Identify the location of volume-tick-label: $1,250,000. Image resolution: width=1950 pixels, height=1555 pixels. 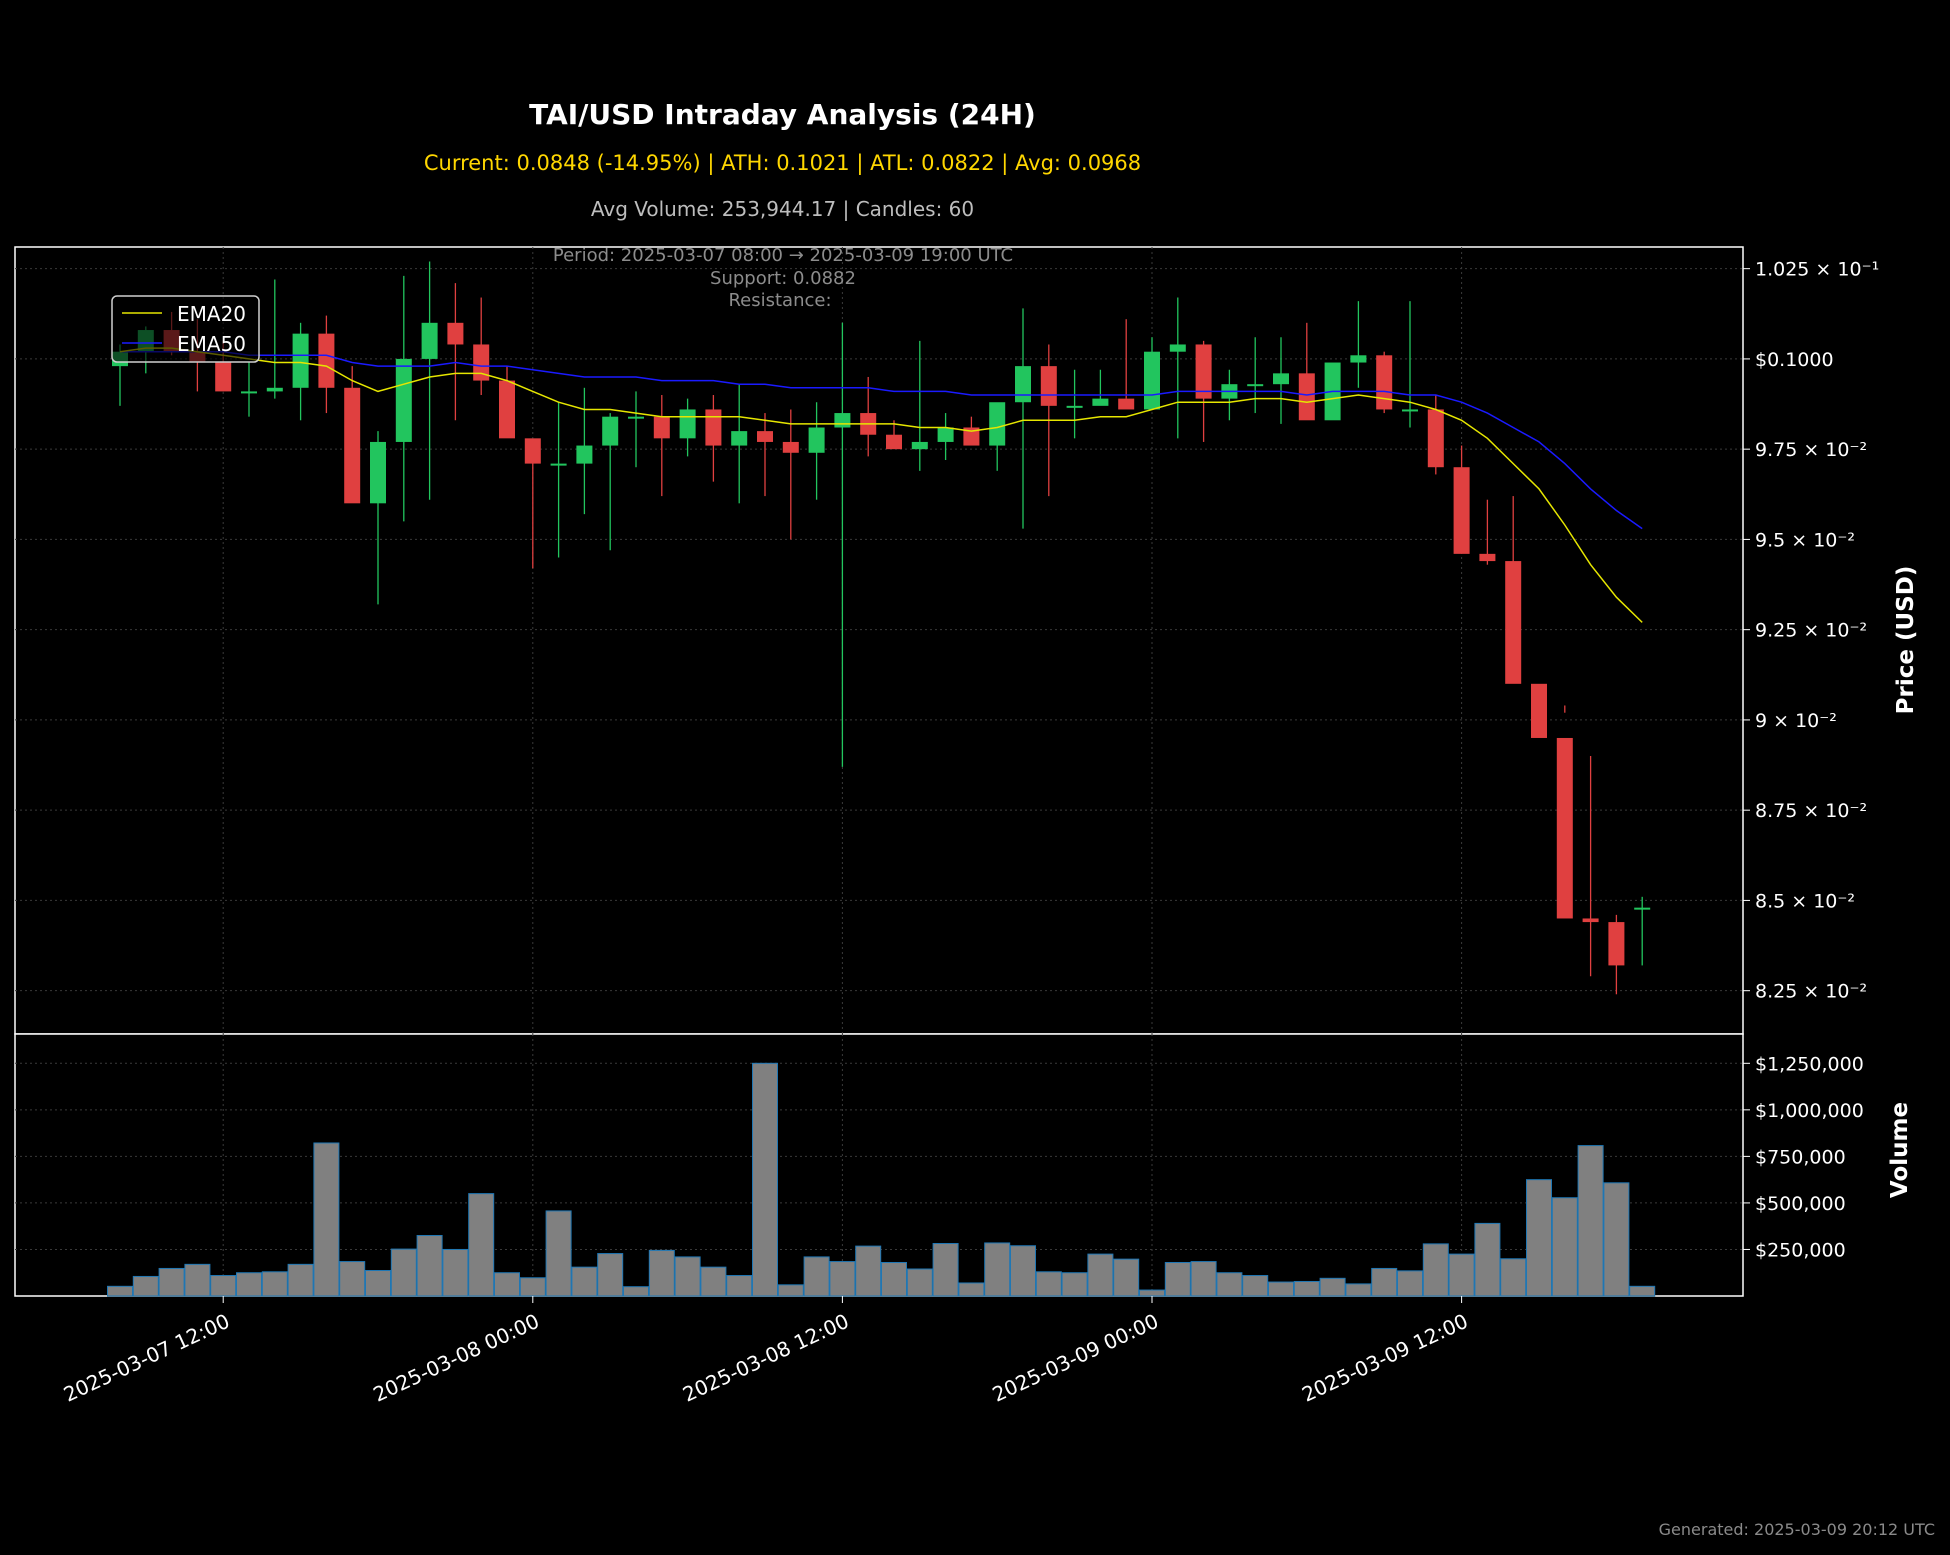
(1809, 1064).